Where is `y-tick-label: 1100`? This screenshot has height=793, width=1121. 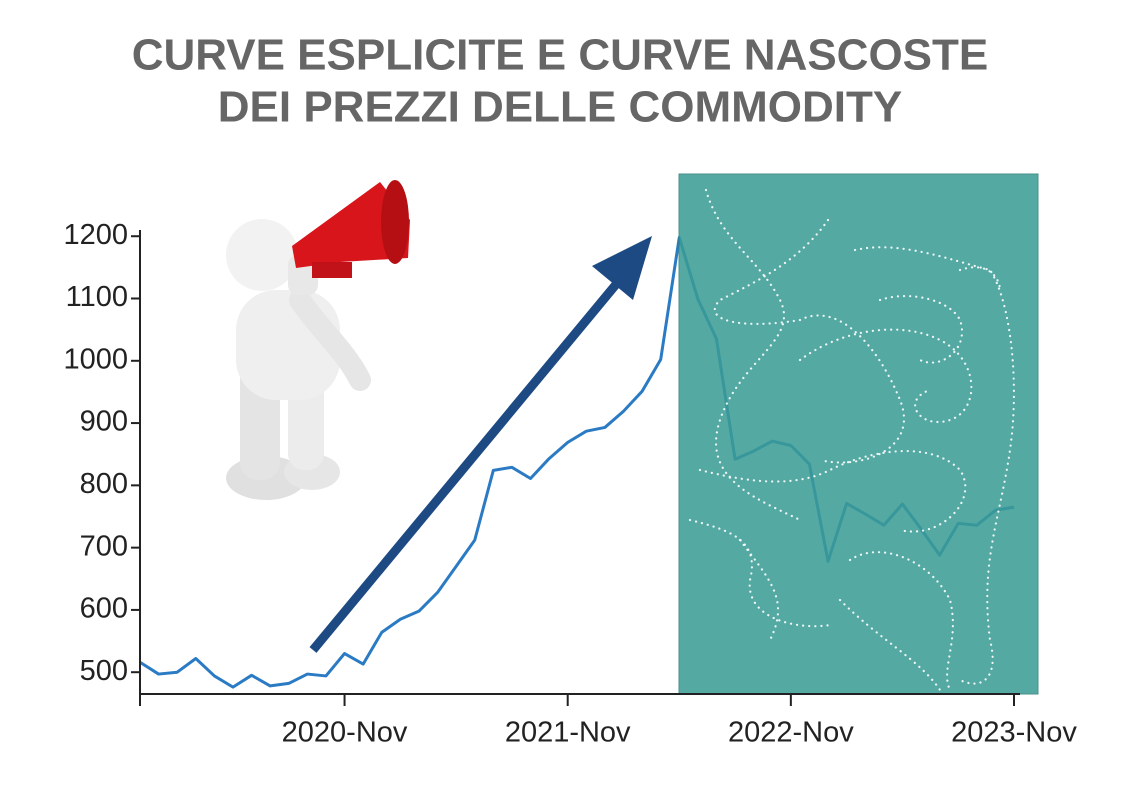 y-tick-label: 1100 is located at coordinates (97, 297).